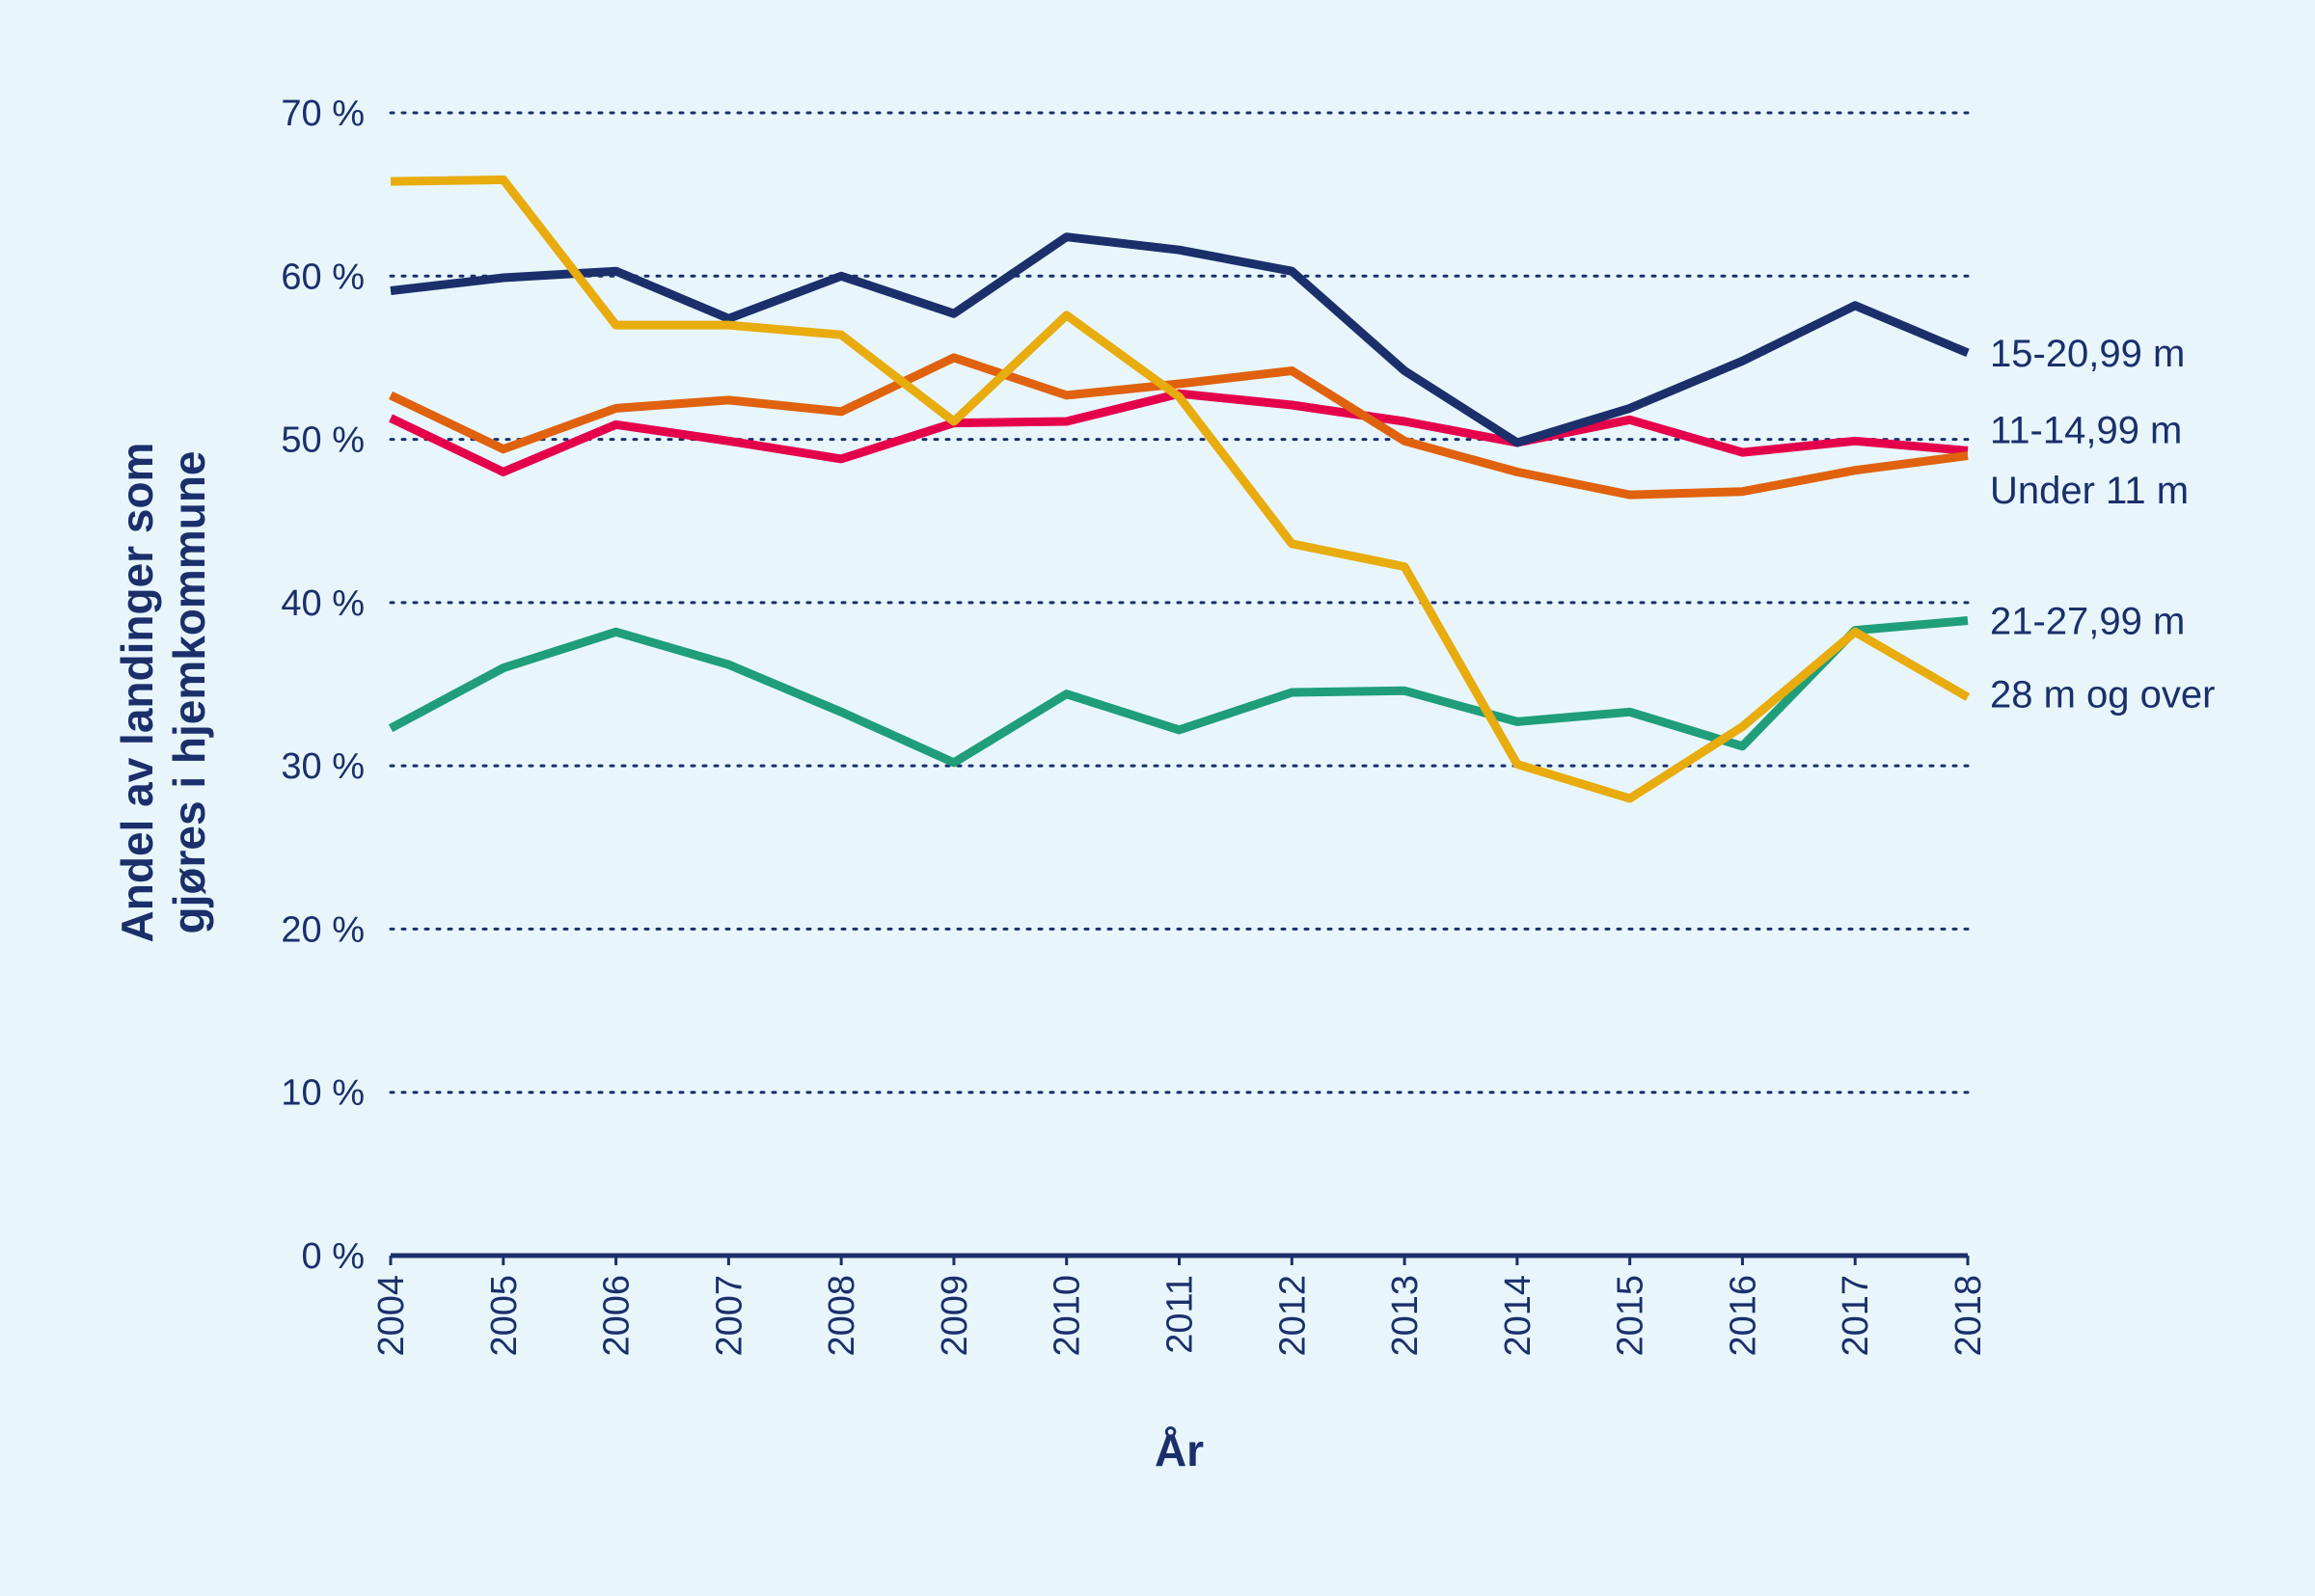 Image resolution: width=2315 pixels, height=1596 pixels. I want to click on series-line-s2127, so click(1178, 692).